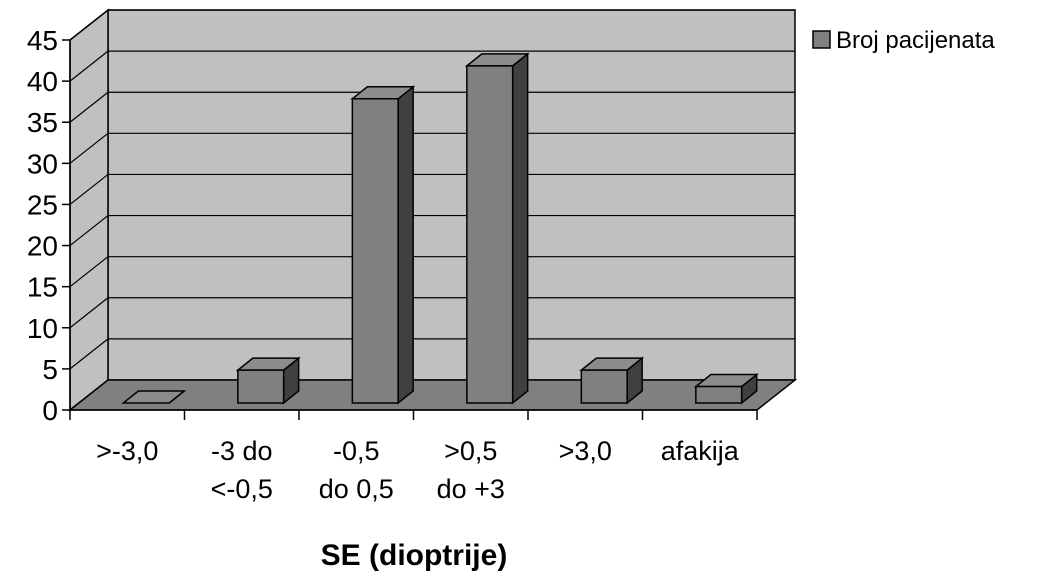 The height and width of the screenshot is (577, 1050). What do you see at coordinates (821, 39) in the screenshot?
I see `legend-swatch` at bounding box center [821, 39].